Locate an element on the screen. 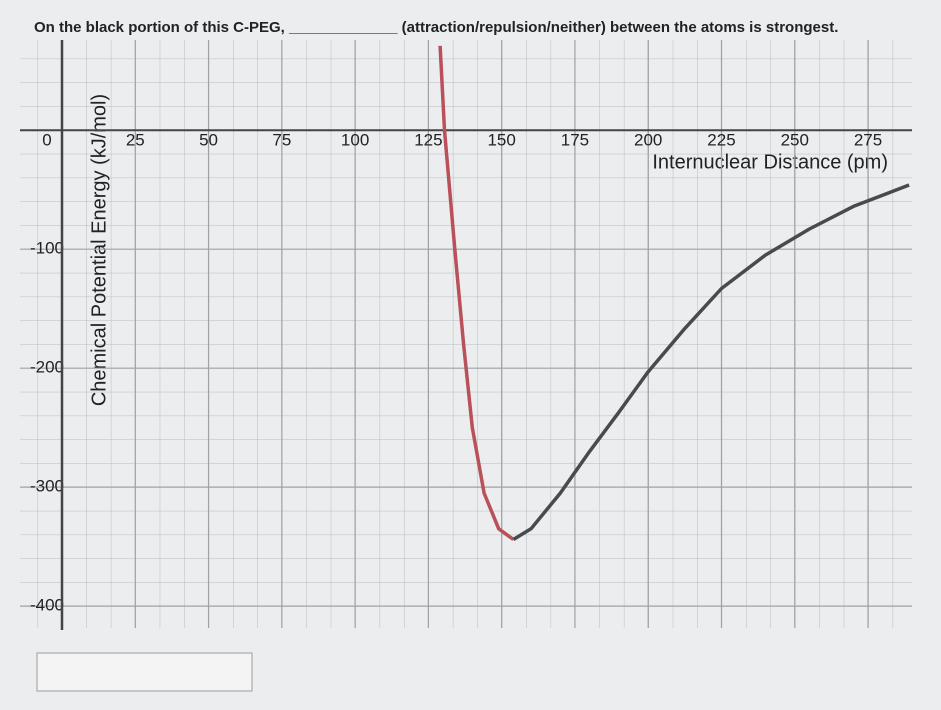 The width and height of the screenshot is (941, 710). x-tick-label: 25 is located at coordinates (135, 140).